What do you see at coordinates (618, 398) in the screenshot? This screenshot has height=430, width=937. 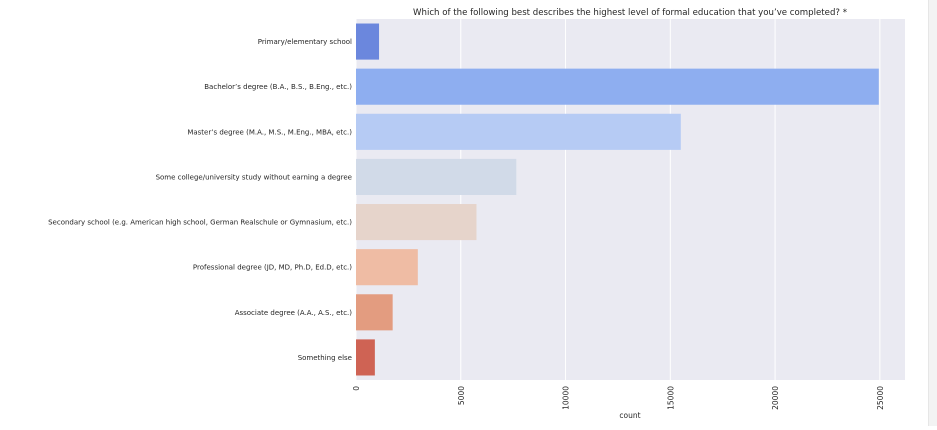 I see `x-tick-labels: 0 5000 10000 15000 20000 25000` at bounding box center [618, 398].